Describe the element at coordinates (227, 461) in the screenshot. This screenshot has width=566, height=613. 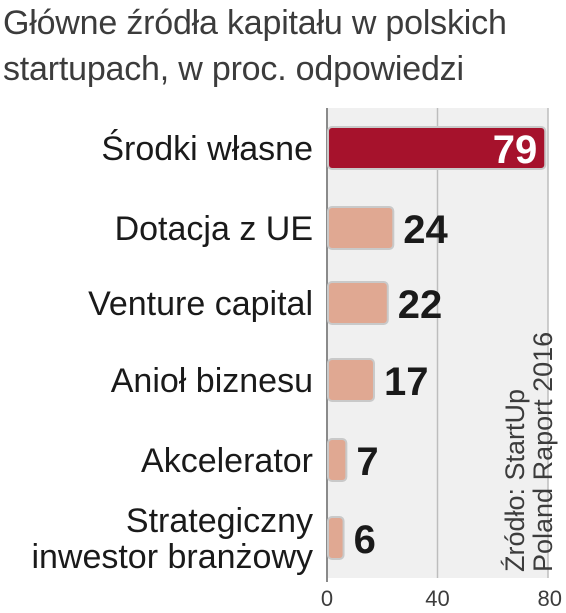
I see `category-label-4: Akcelerator` at that location.